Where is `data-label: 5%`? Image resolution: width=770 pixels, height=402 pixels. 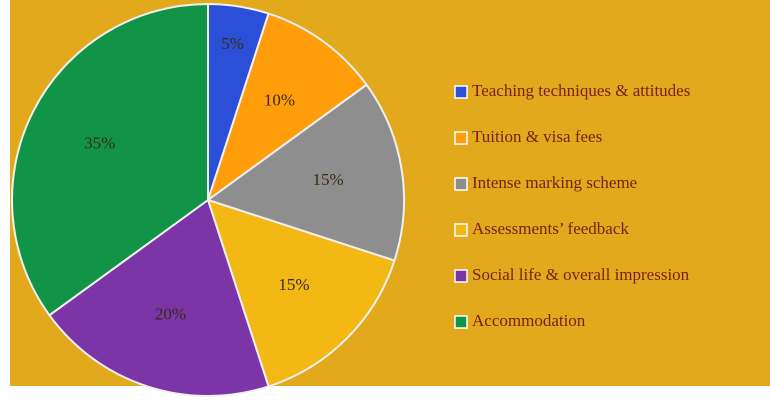 data-label: 5% is located at coordinates (232, 43).